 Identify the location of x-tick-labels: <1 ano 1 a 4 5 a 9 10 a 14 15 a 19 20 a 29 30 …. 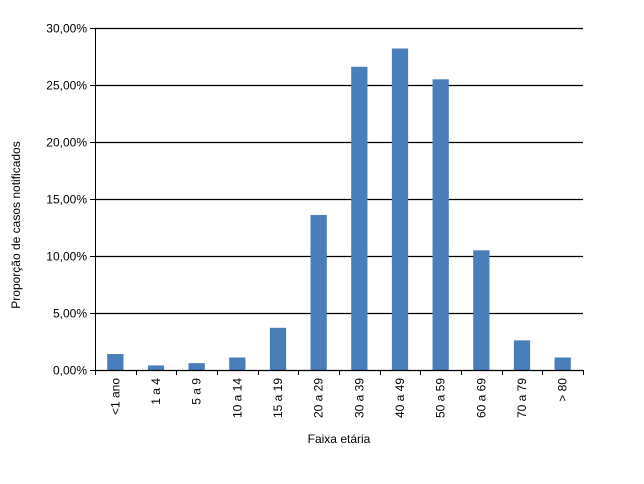
(338, 398).